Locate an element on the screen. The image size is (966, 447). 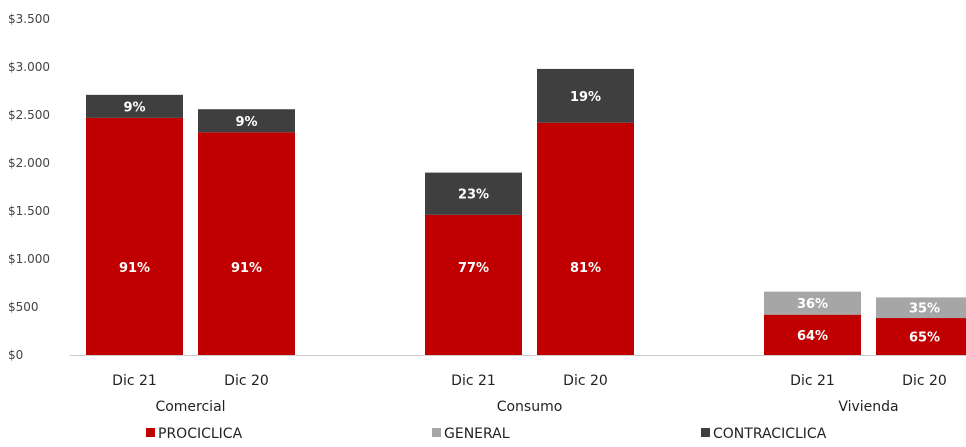
legend-swatch-general is located at coordinates (436, 432).